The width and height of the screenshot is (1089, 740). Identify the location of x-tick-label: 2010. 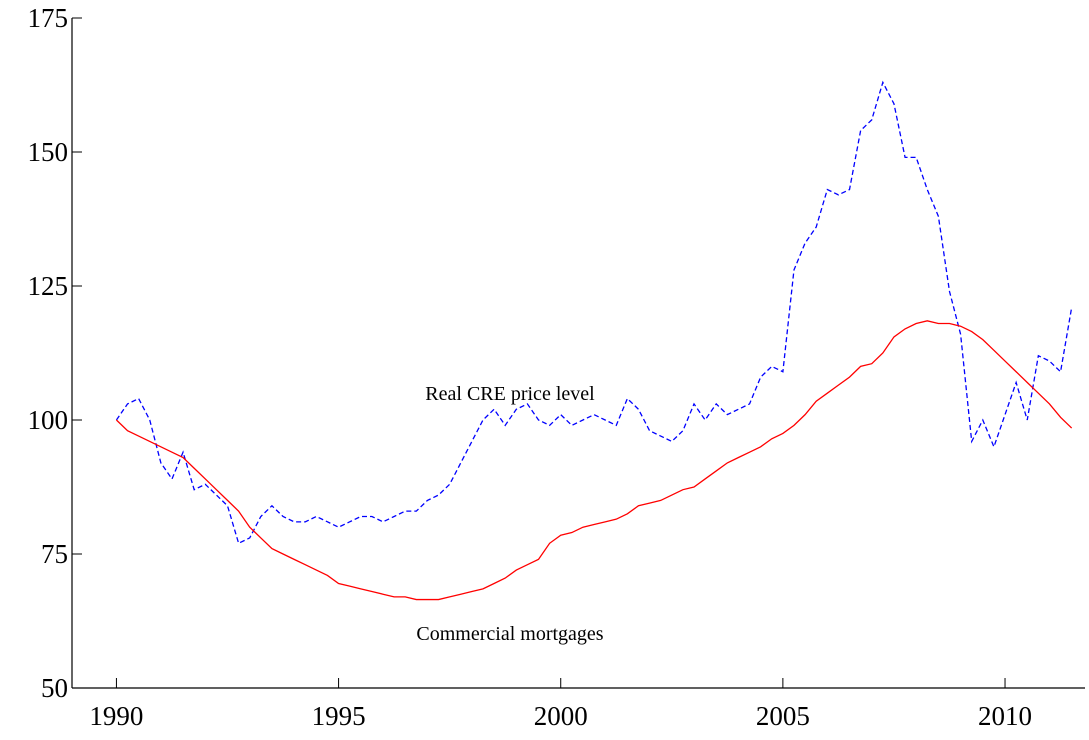
(1005, 716).